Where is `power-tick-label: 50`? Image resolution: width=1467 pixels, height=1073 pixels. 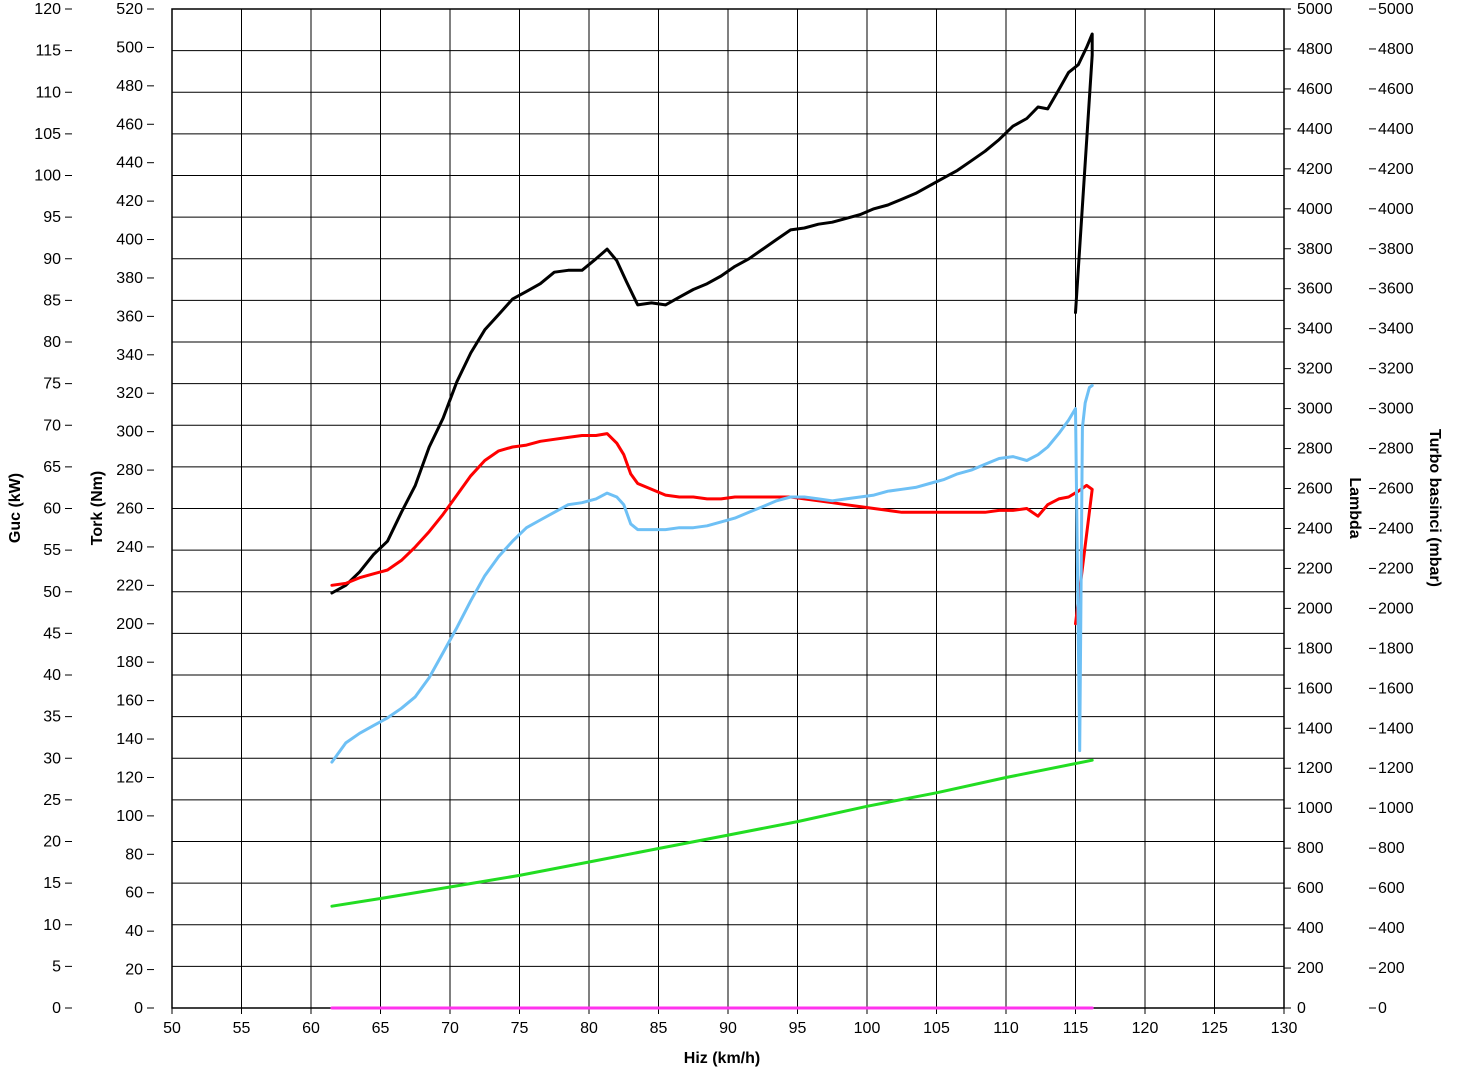
power-tick-label: 50 is located at coordinates (52, 592).